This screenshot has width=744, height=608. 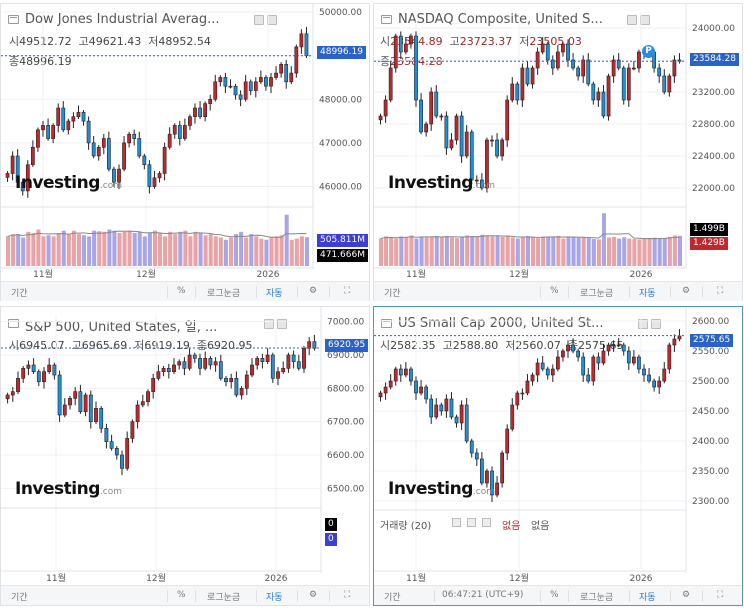 What do you see at coordinates (710, 442) in the screenshot?
I see `y-tick-label: 2400.00` at bounding box center [710, 442].